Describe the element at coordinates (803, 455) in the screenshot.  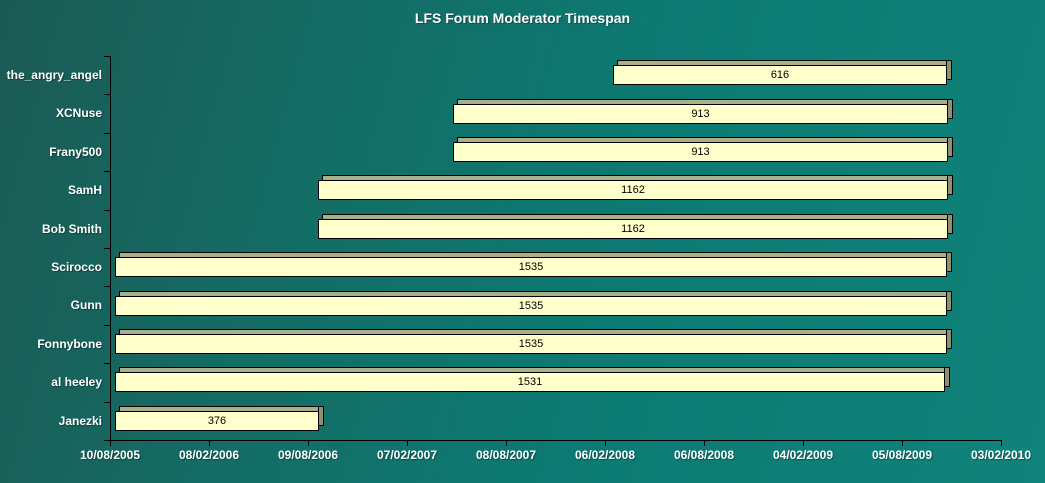
I see `x-axis-label: 04/02/2009` at that location.